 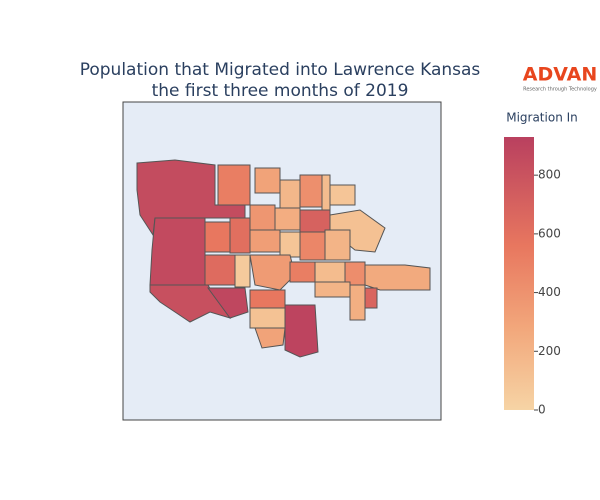 I want to click on logo-tagline: Research through Technology, so click(x=560, y=90).